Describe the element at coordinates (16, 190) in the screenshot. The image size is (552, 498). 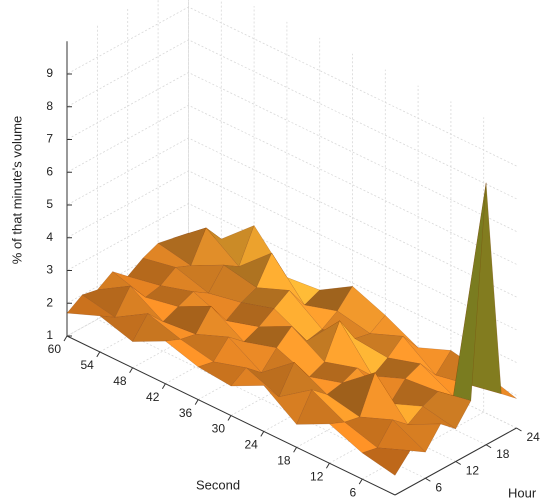
I see `z-axis-label: % of that minute's volume` at that location.